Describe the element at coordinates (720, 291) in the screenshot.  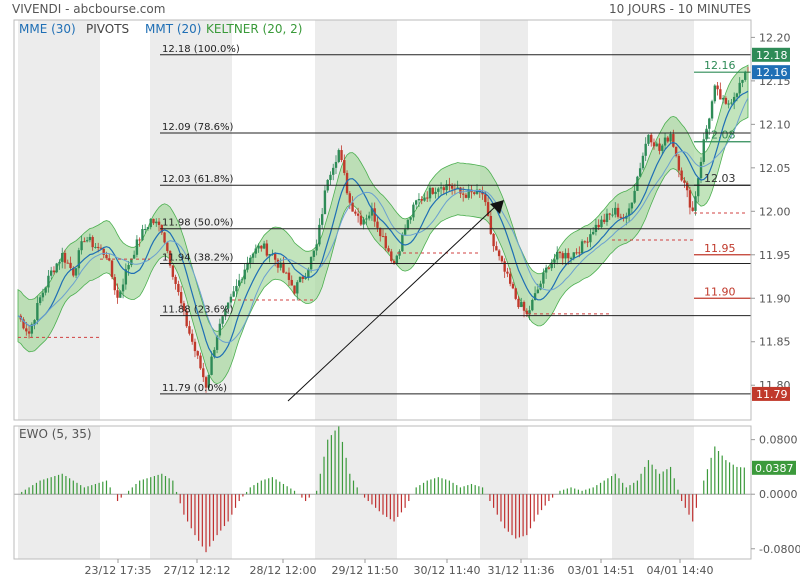
I see `pivot-label: 11.90` at that location.